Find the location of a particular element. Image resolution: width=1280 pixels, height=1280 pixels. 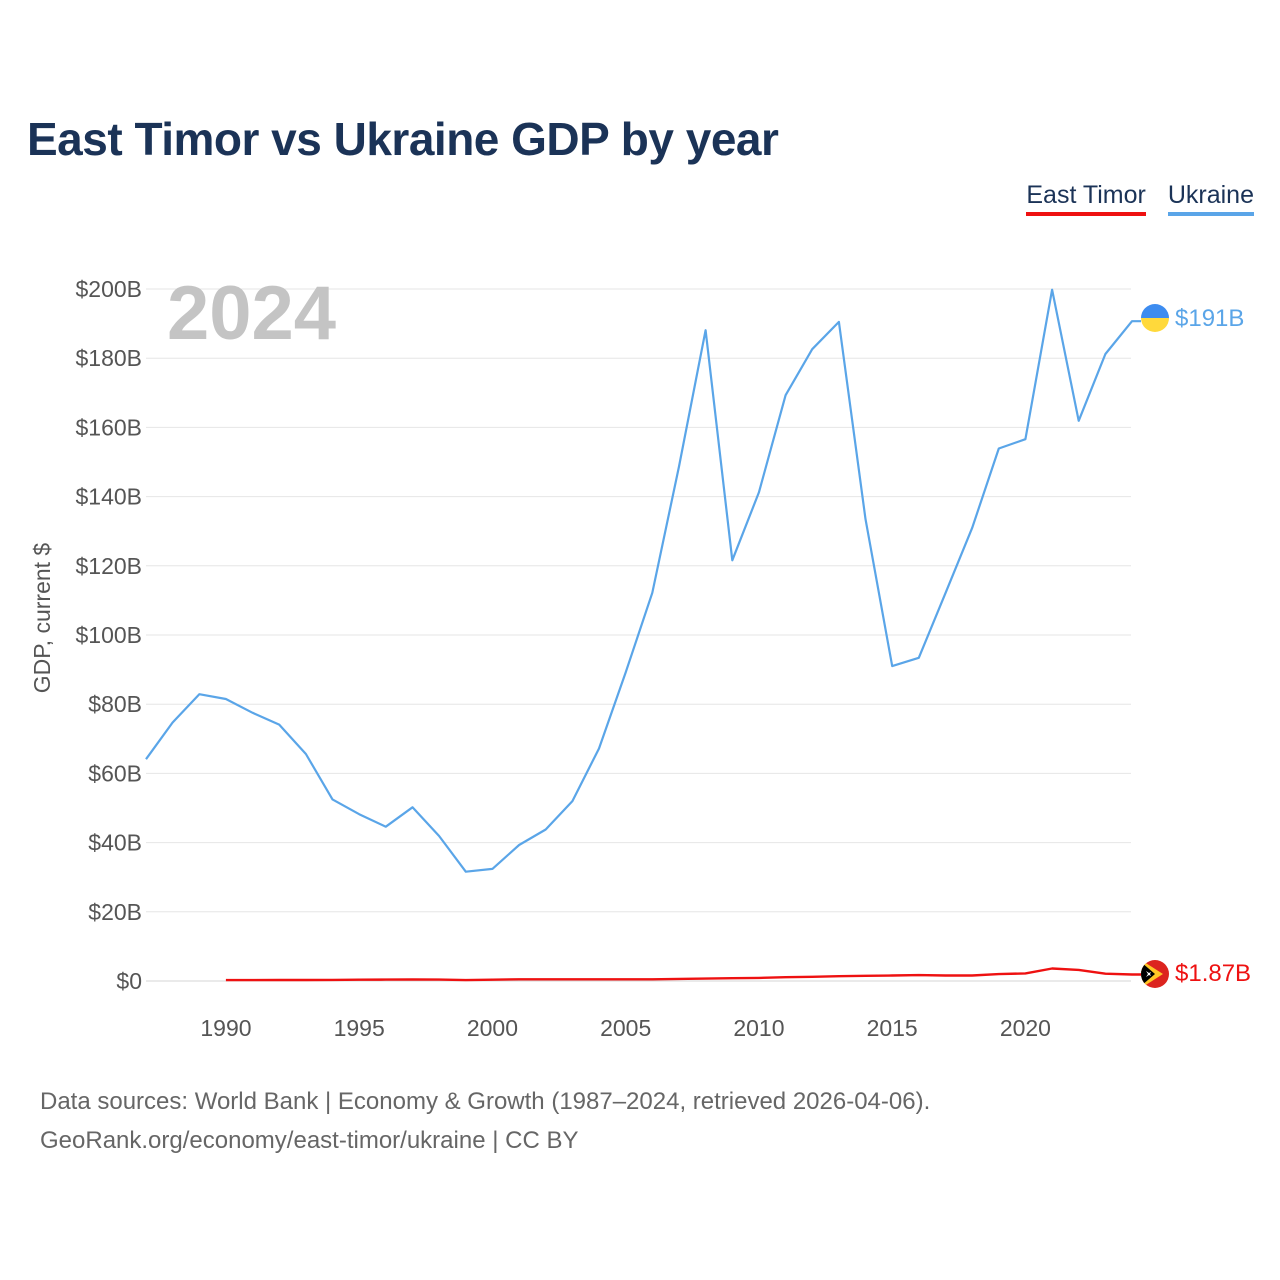

y-tick-label: $20B is located at coordinates (115, 912).